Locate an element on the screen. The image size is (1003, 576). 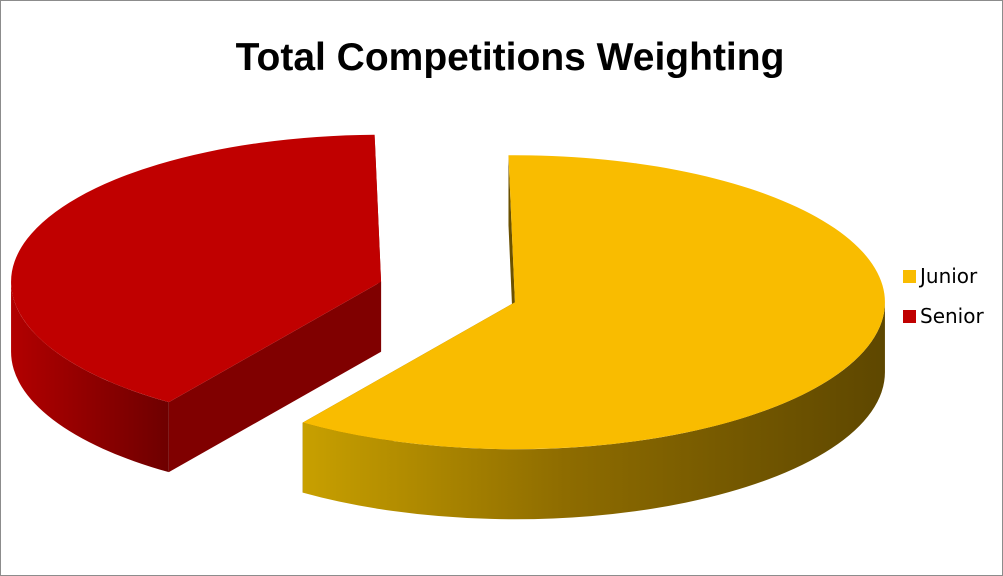
legend-label-junior: Junior is located at coordinates (949, 276).